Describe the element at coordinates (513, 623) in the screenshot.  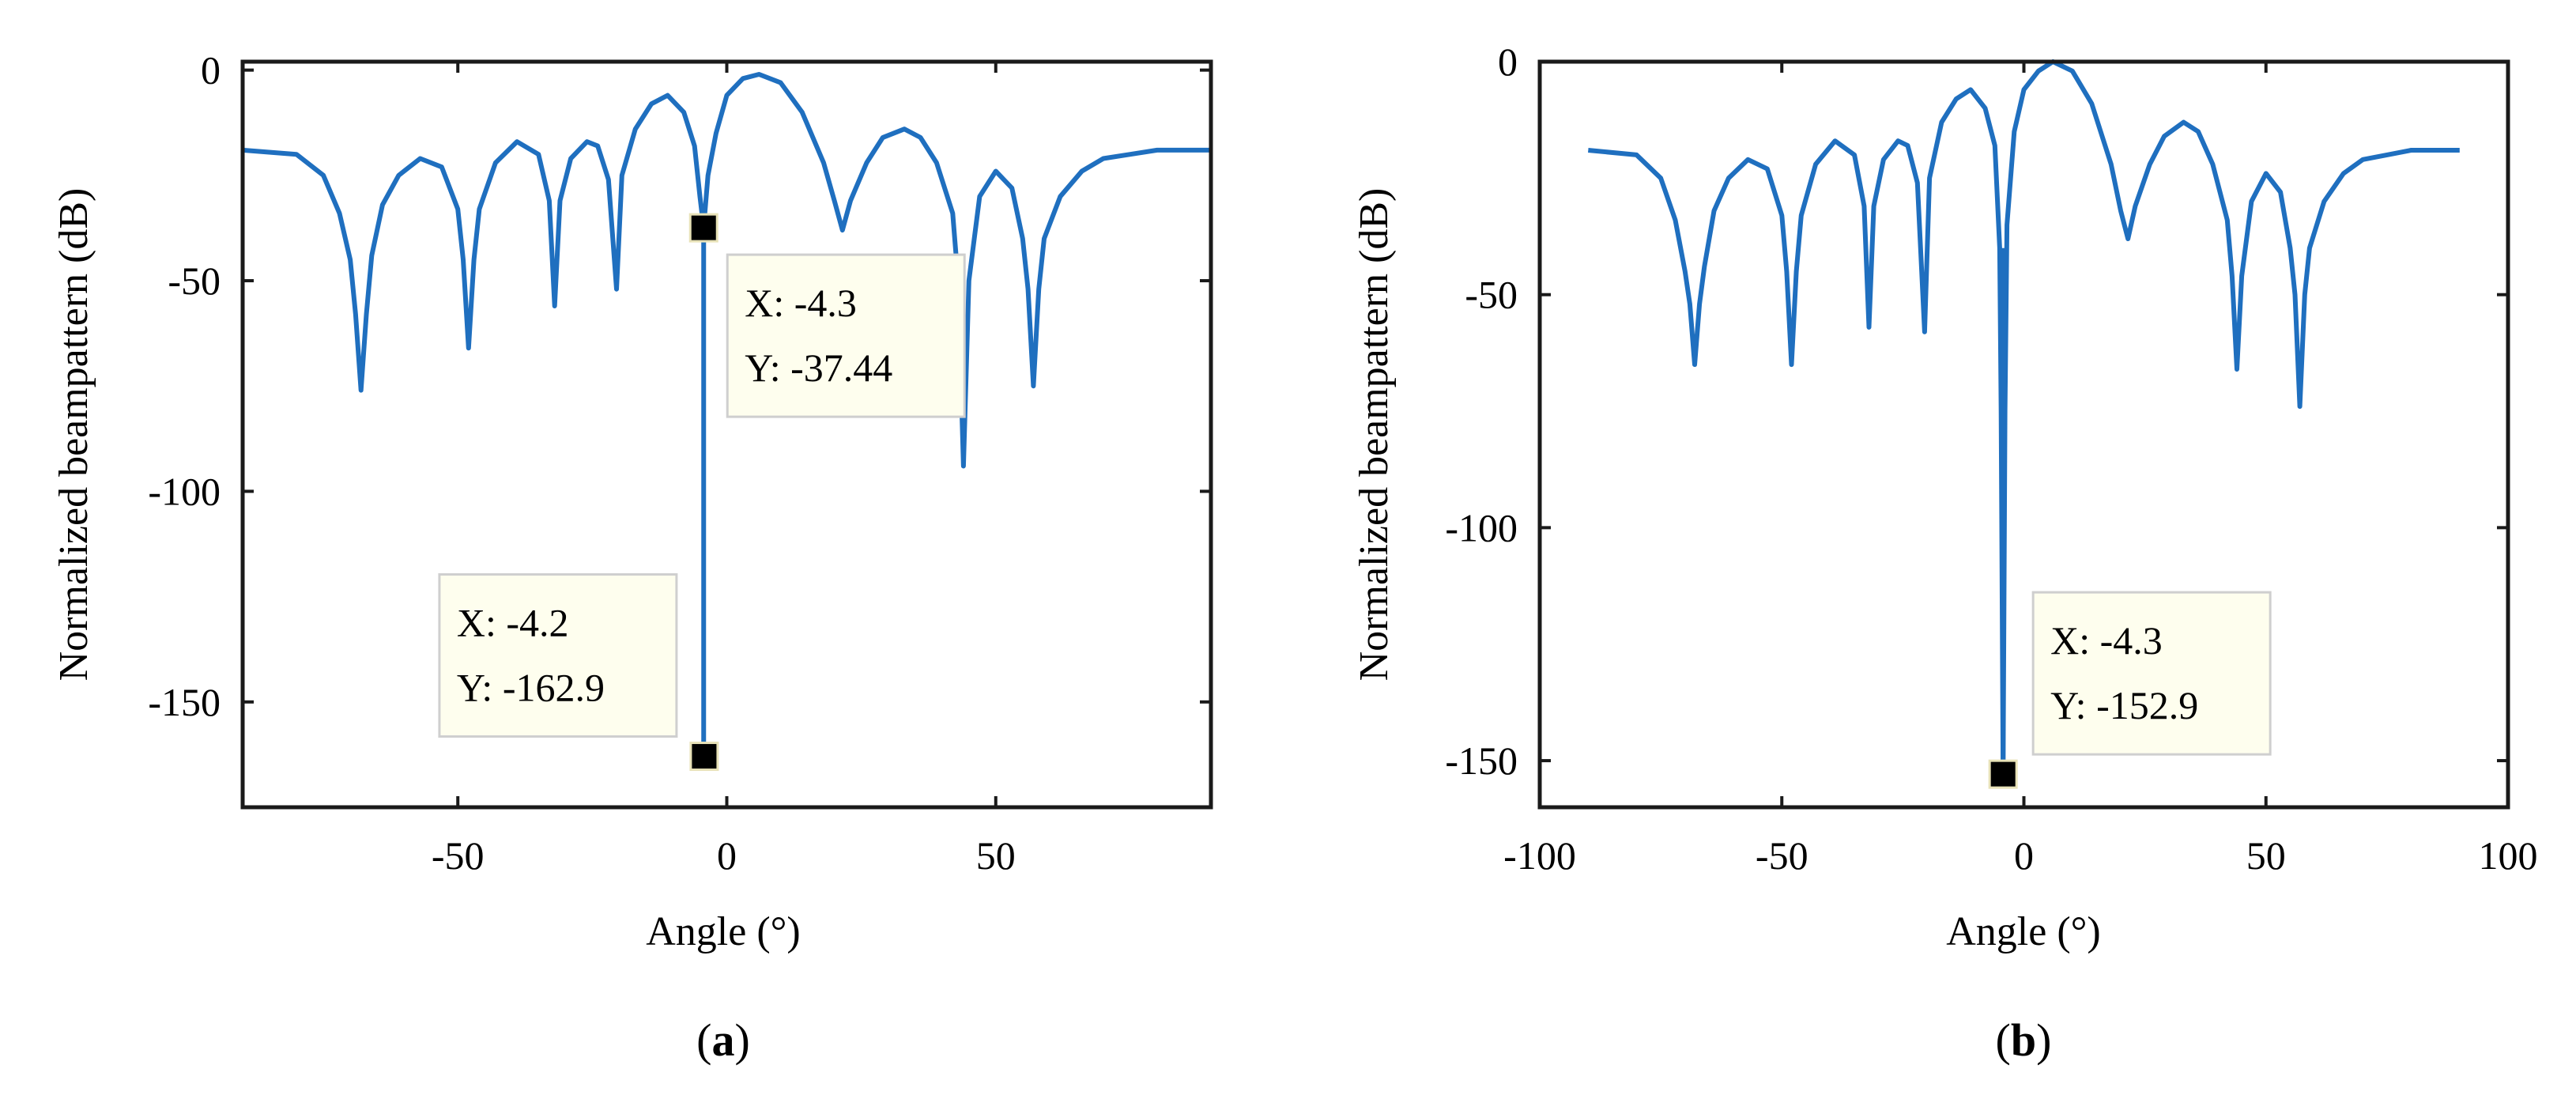
I see `datatip-x-text: X: -4.2` at that location.